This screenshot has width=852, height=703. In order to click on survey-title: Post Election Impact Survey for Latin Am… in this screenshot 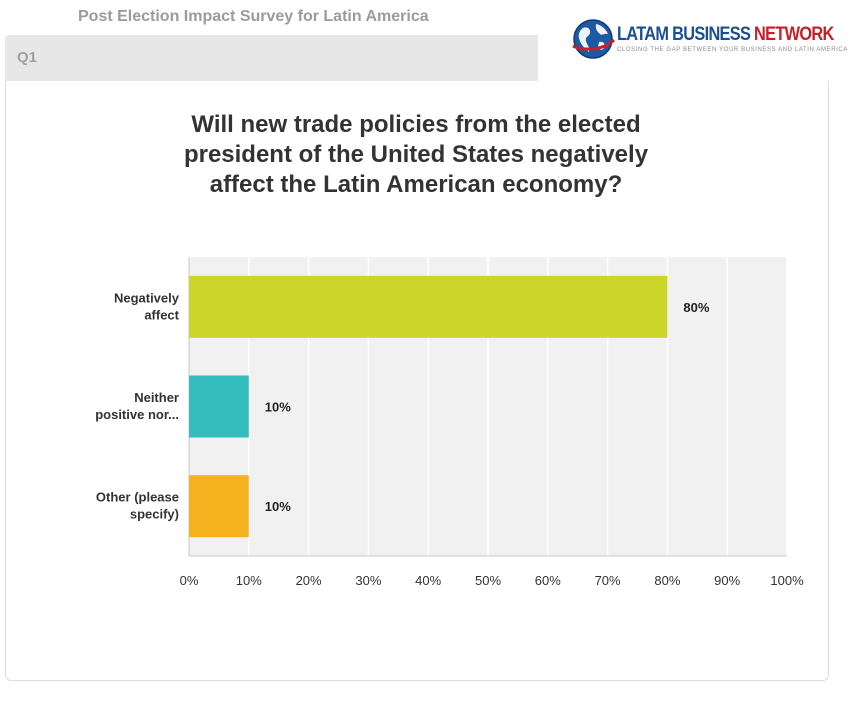, I will do `click(253, 16)`.